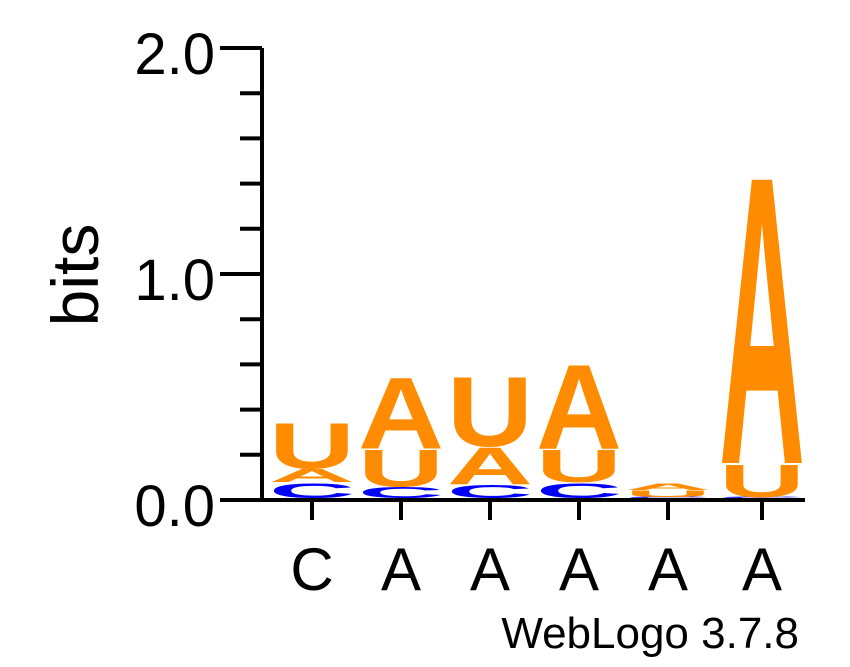  I want to click on y-axis-ticks, so click(241, 274).